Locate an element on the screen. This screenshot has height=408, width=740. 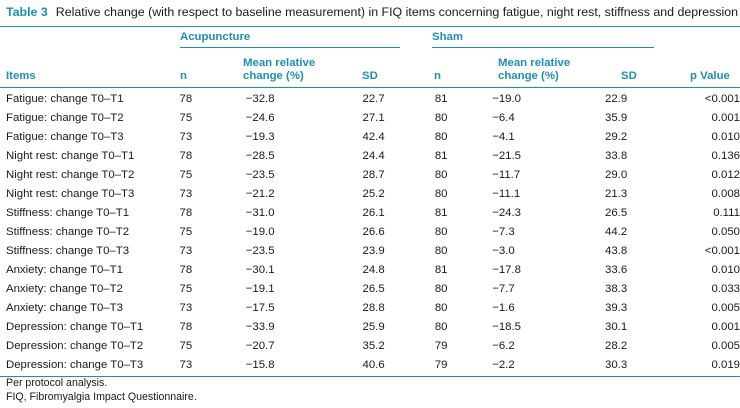
acupuncture-sd: 40.6 is located at coordinates (373, 365).